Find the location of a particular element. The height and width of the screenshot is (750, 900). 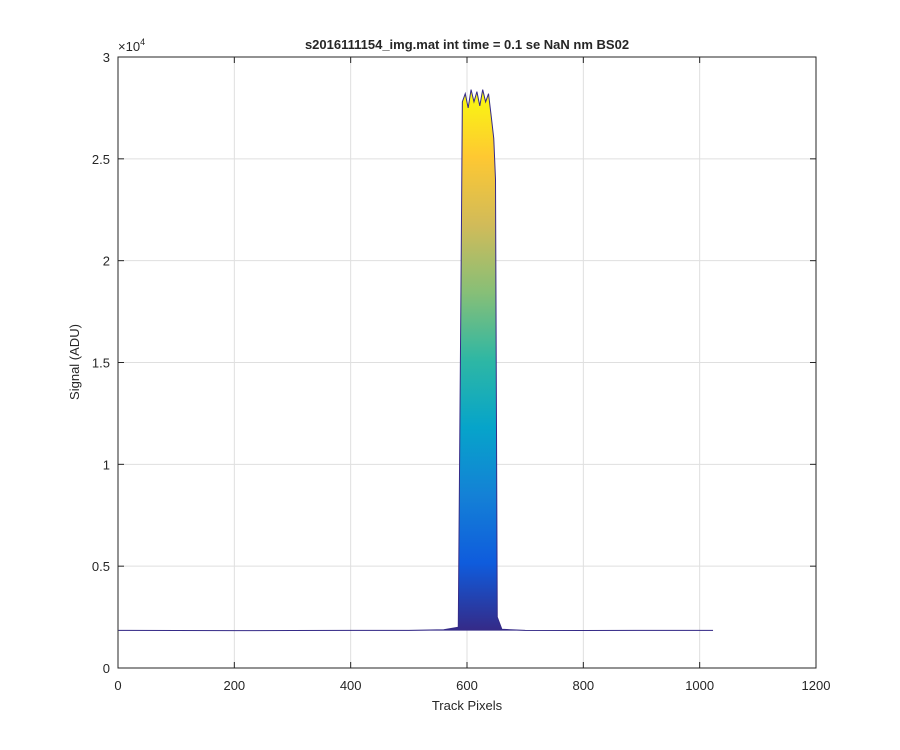

y-tick-label: 2.5 is located at coordinates (101, 159).